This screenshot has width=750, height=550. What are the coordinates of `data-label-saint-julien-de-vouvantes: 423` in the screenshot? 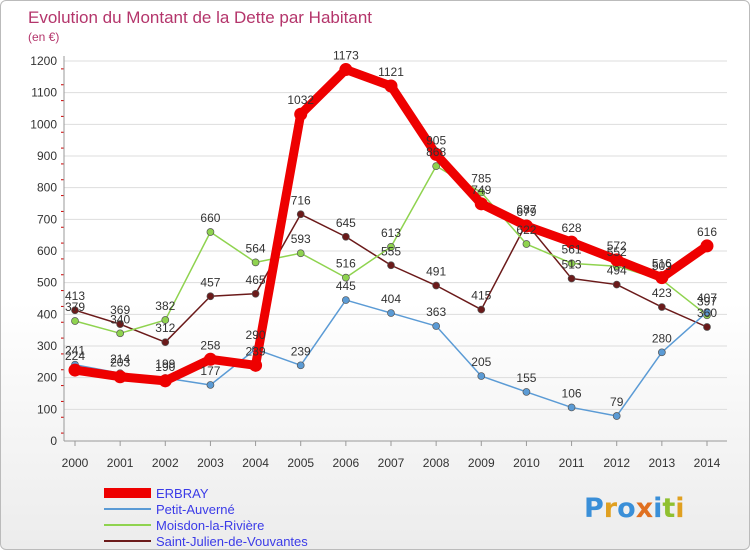 It's located at (662, 293).